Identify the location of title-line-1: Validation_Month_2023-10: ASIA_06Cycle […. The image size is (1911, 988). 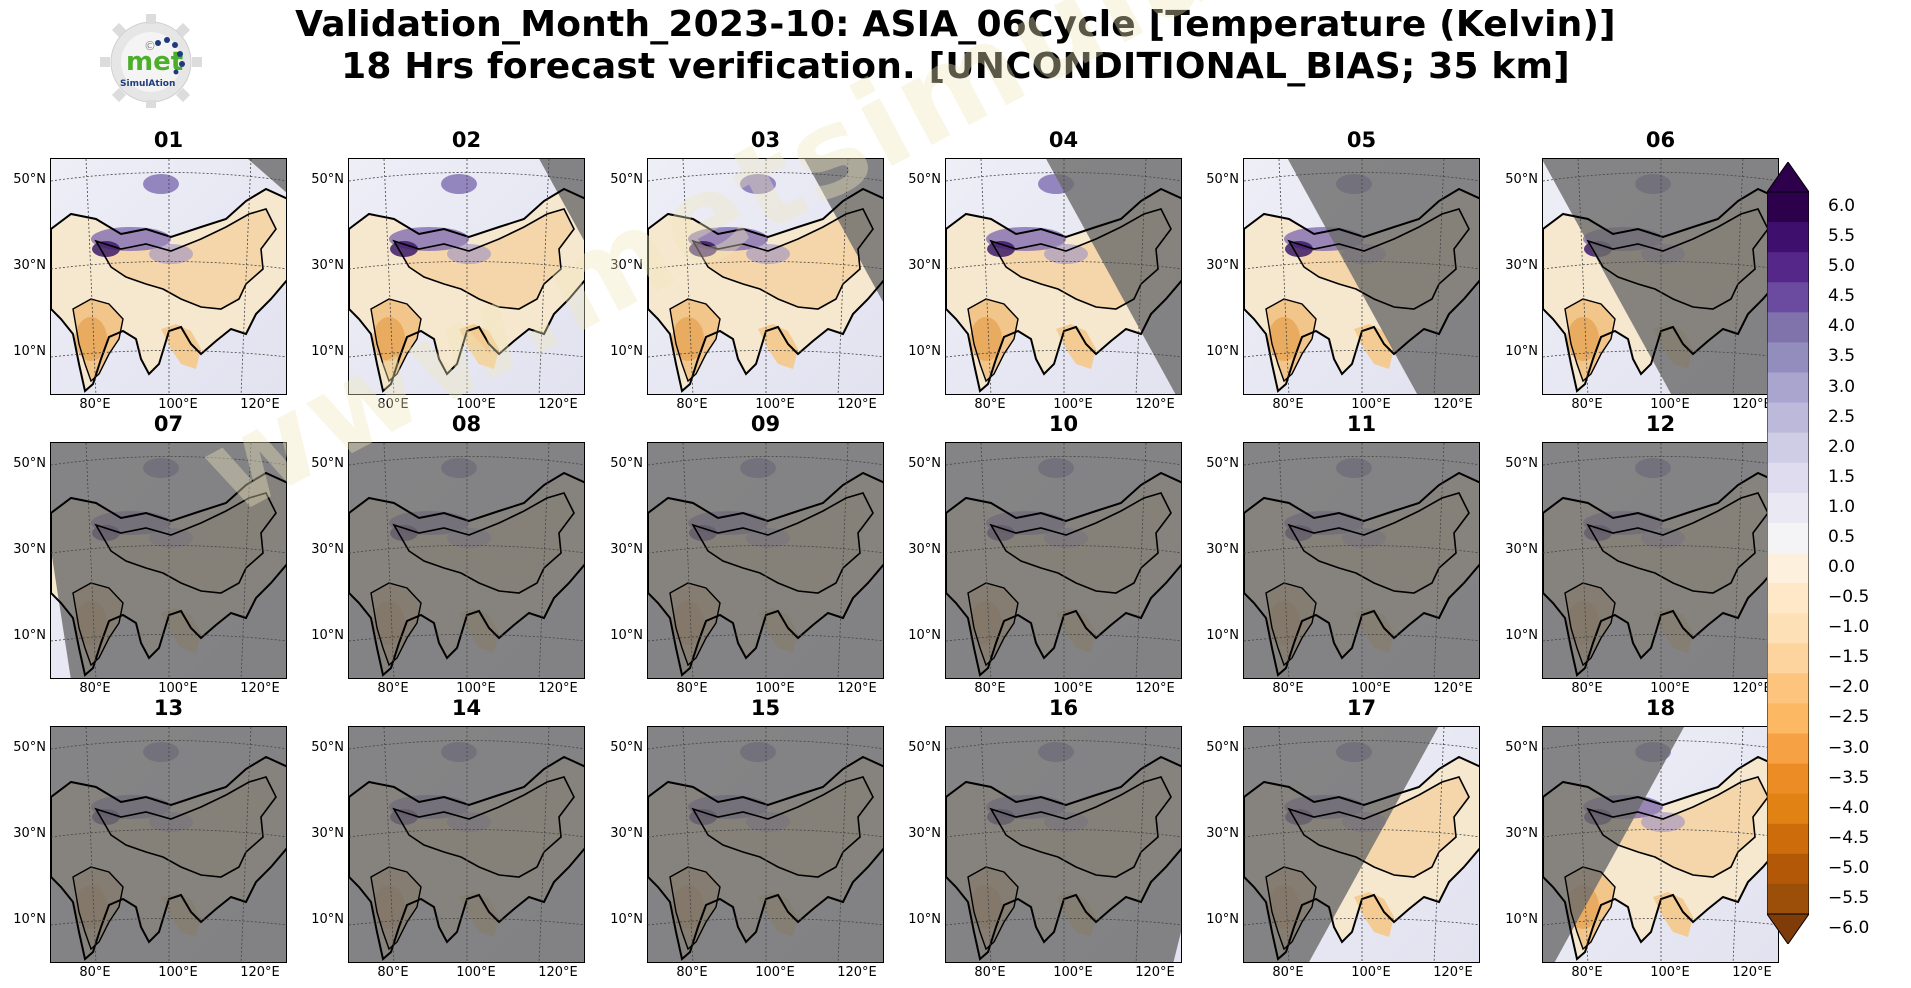
(955, 24).